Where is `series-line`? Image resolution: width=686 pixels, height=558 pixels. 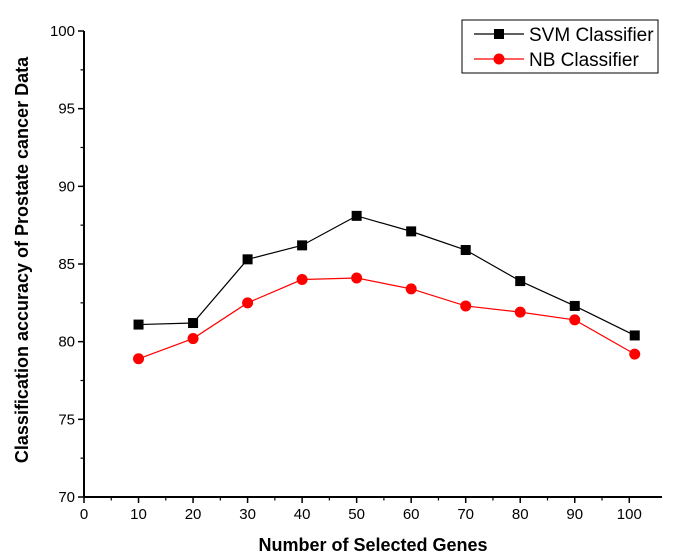
series-line is located at coordinates (387, 318).